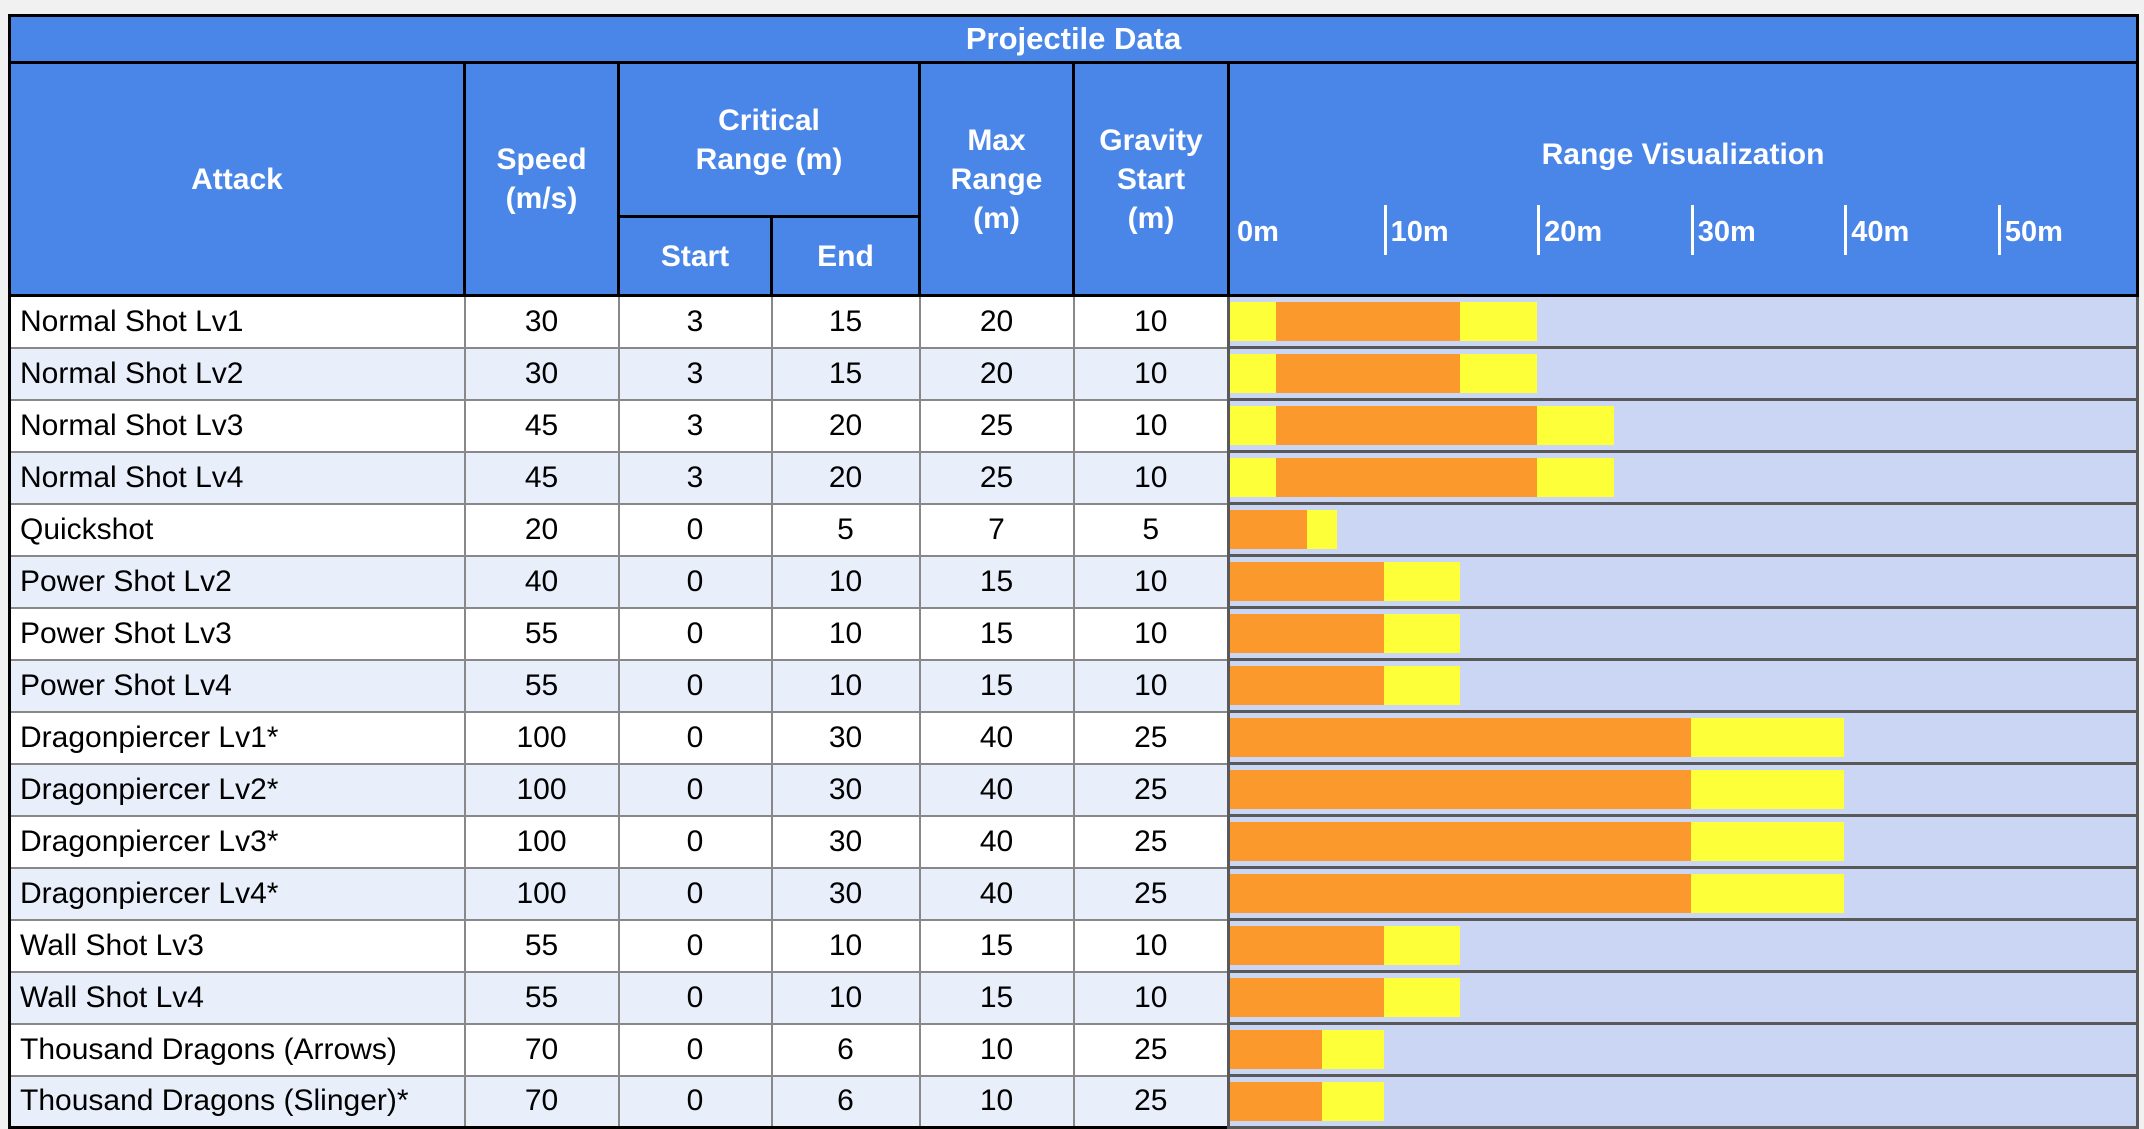  Describe the element at coordinates (237, 529) in the screenshot. I see `attack-name-cell: Quickshot` at that location.